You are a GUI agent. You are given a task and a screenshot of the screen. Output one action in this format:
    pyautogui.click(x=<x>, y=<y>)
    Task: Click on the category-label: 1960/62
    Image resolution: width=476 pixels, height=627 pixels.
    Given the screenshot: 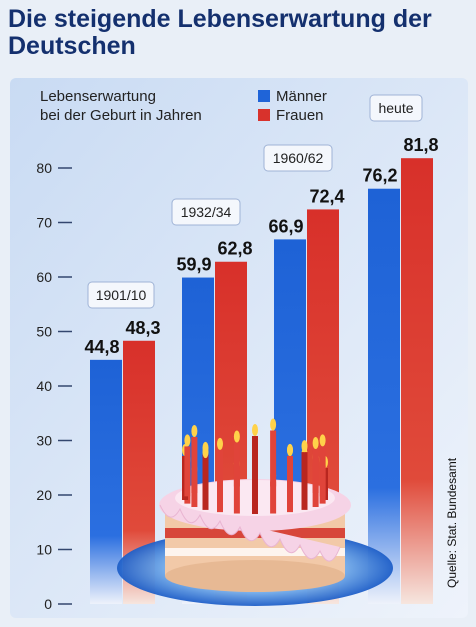 What is the action you would take?
    pyautogui.click(x=298, y=158)
    